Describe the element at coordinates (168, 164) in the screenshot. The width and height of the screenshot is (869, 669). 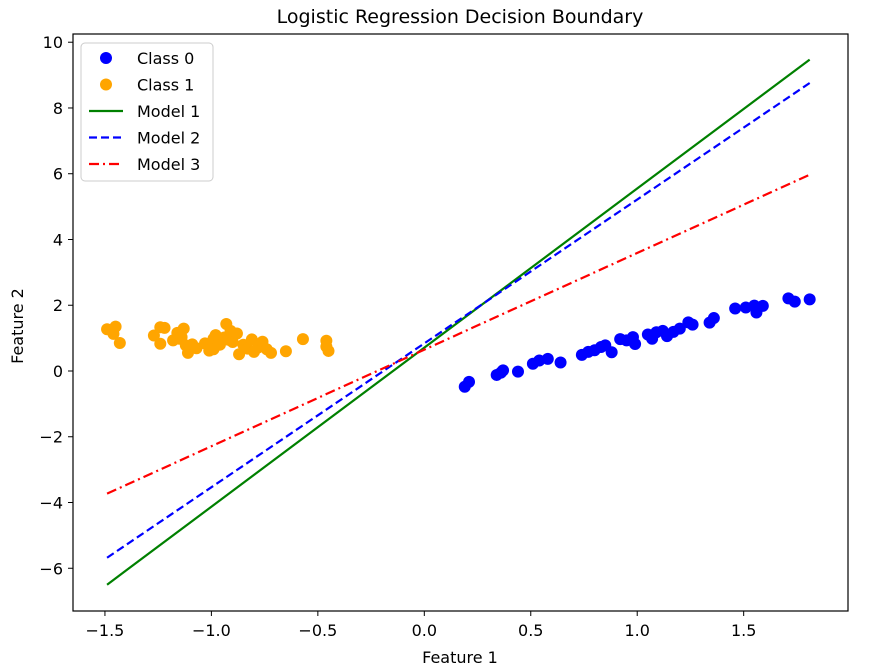
I see `legend-label: Model 3` at that location.